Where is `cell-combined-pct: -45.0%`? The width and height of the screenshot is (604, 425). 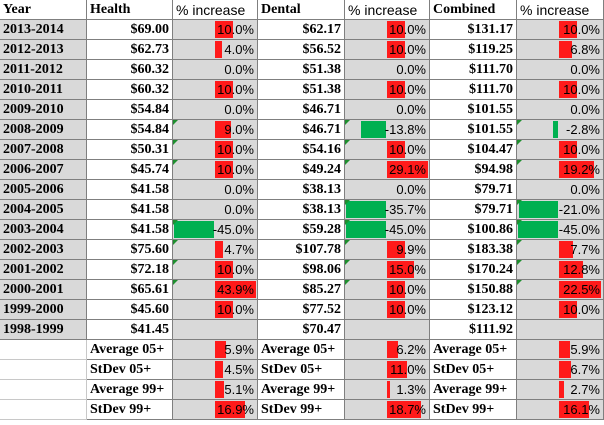
cell-combined-pct: -45.0% is located at coordinates (560, 230).